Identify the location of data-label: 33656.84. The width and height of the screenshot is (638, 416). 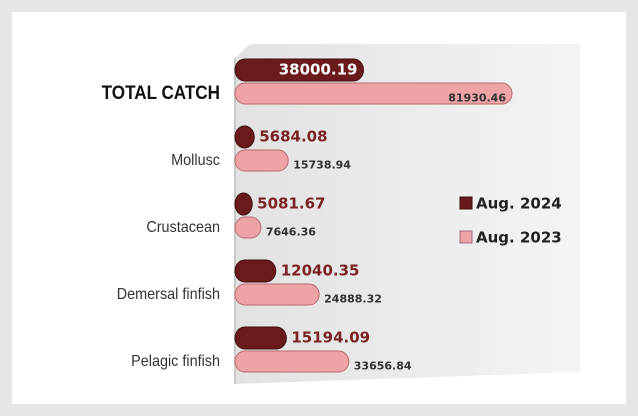
(383, 366).